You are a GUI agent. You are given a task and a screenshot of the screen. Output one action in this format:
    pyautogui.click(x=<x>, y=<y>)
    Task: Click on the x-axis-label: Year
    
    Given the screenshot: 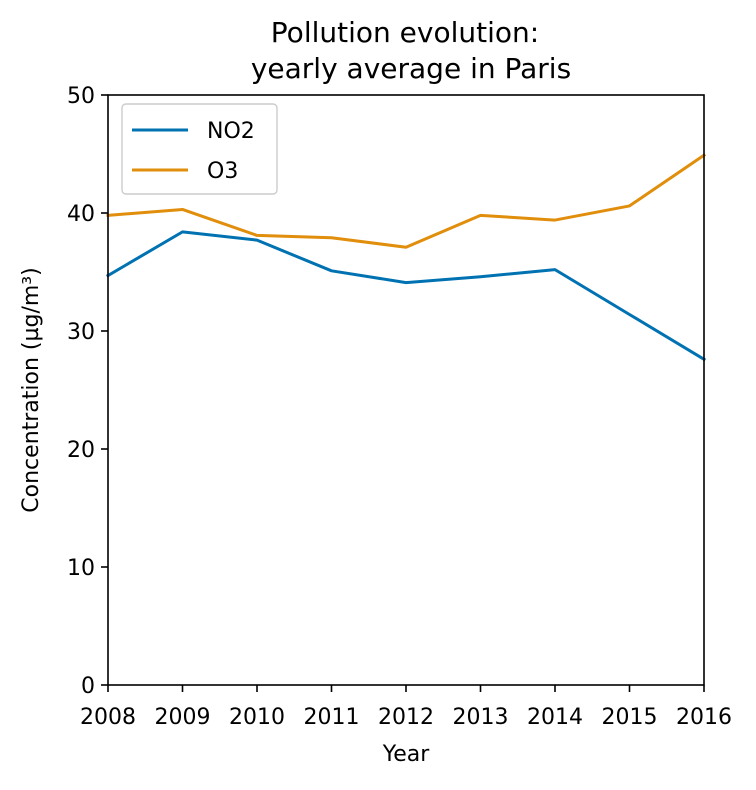 What is the action you would take?
    pyautogui.click(x=406, y=754)
    